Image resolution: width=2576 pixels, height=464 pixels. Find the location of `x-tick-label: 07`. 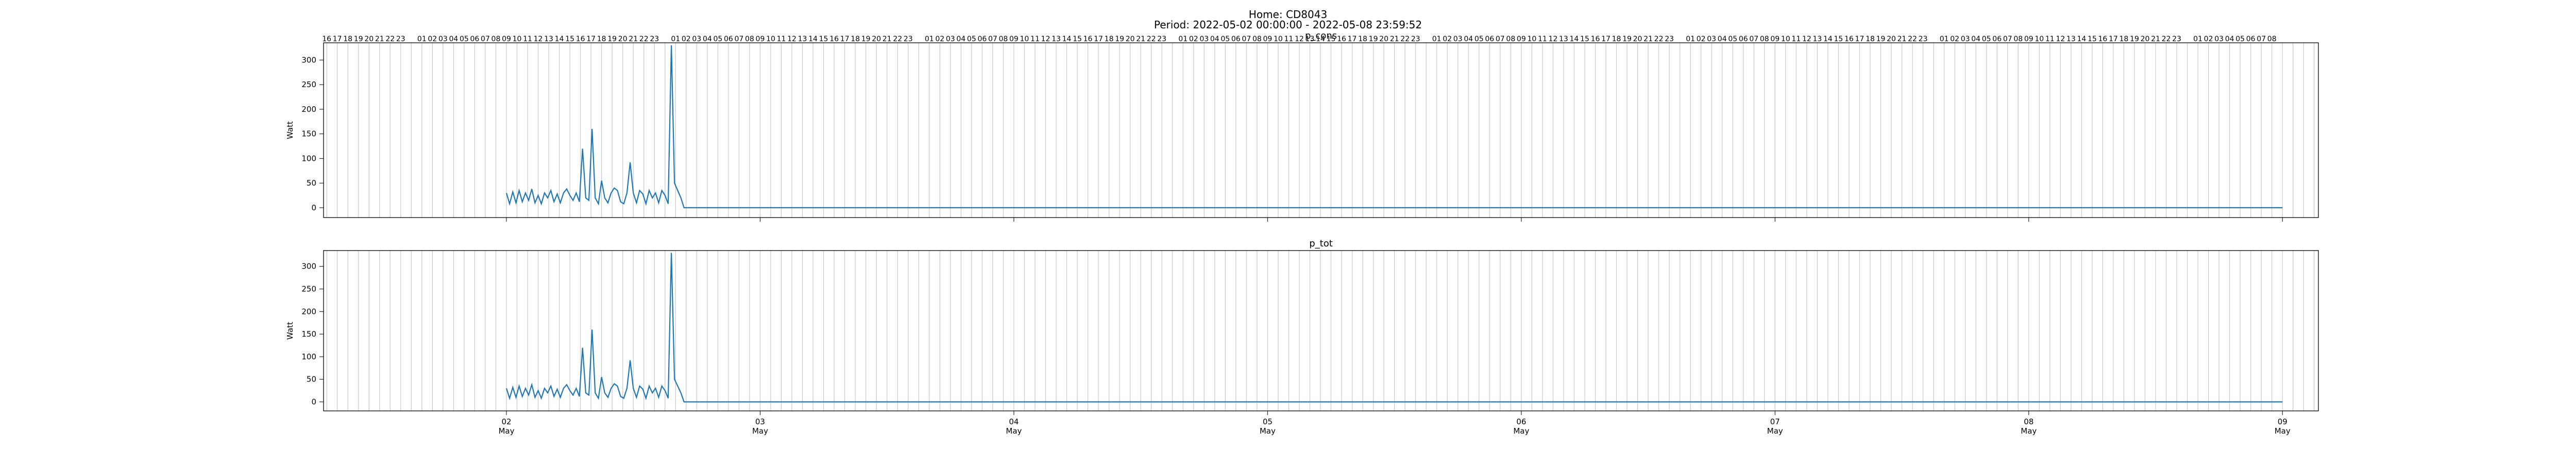

x-tick-label: 07 is located at coordinates (1775, 421).